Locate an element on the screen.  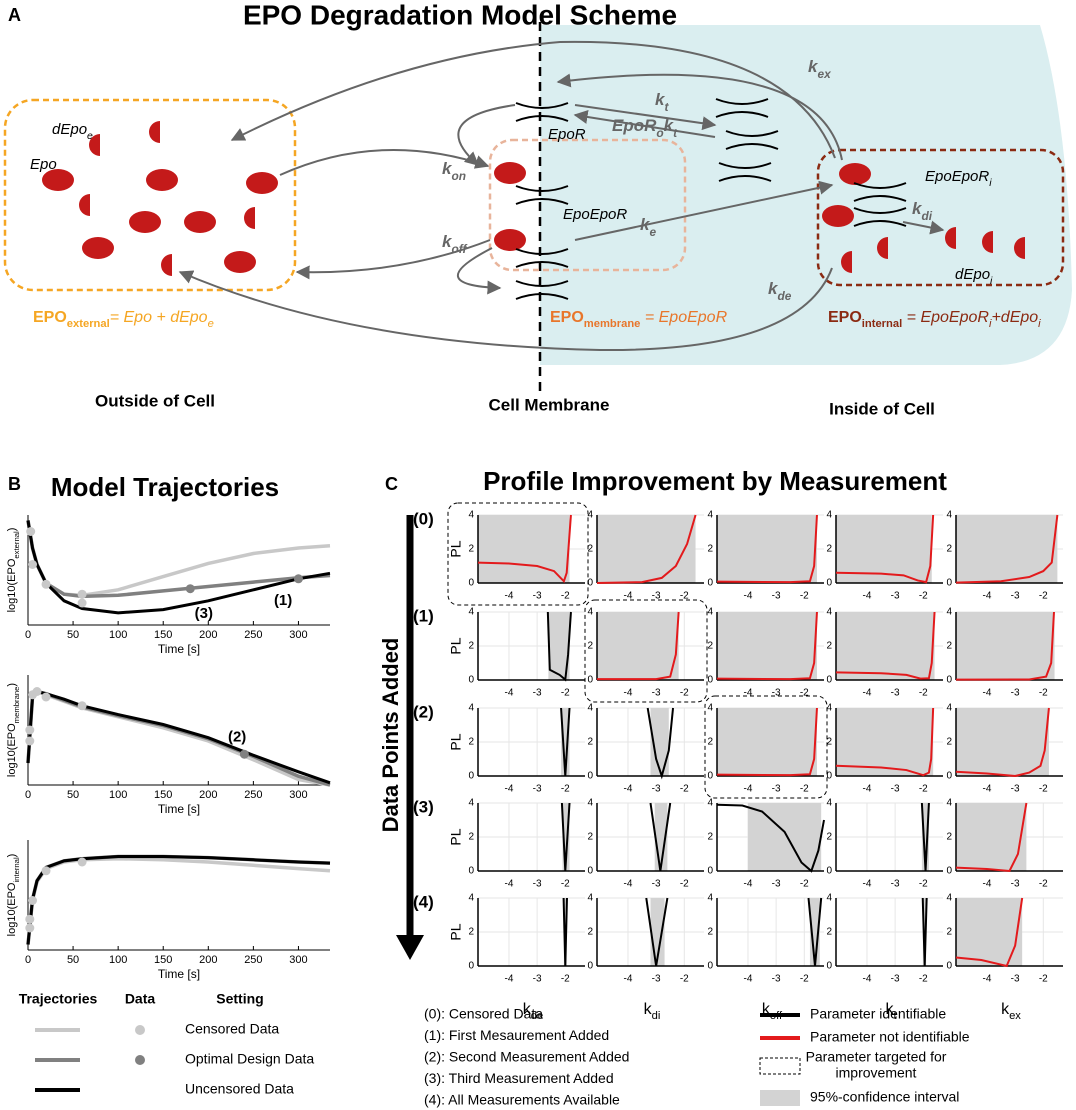
rate-label: kdi is located at coordinates (922, 211).